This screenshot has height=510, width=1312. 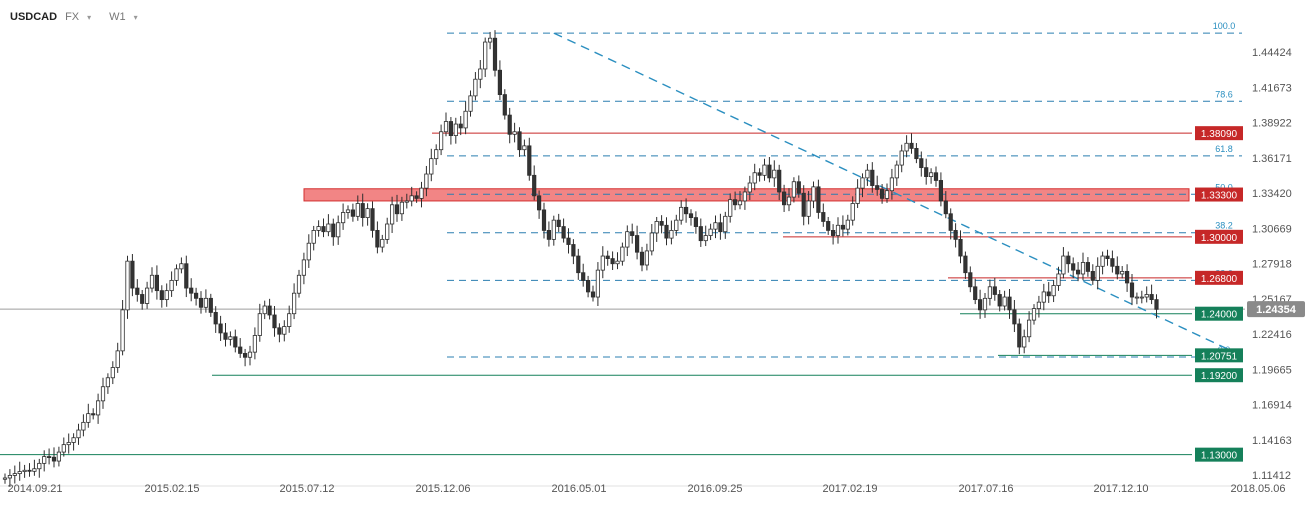 I want to click on market-chevron-down-icon: ▾, so click(x=89, y=17).